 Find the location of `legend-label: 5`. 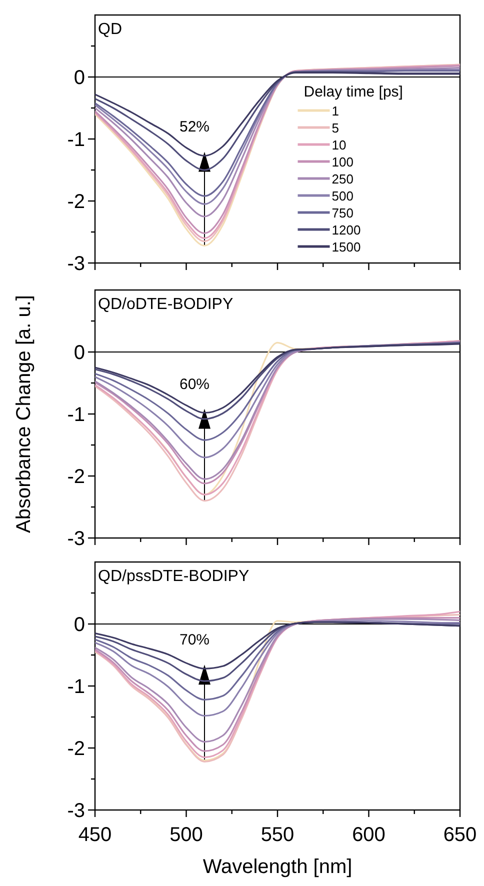

legend-label: 5 is located at coordinates (335, 128).